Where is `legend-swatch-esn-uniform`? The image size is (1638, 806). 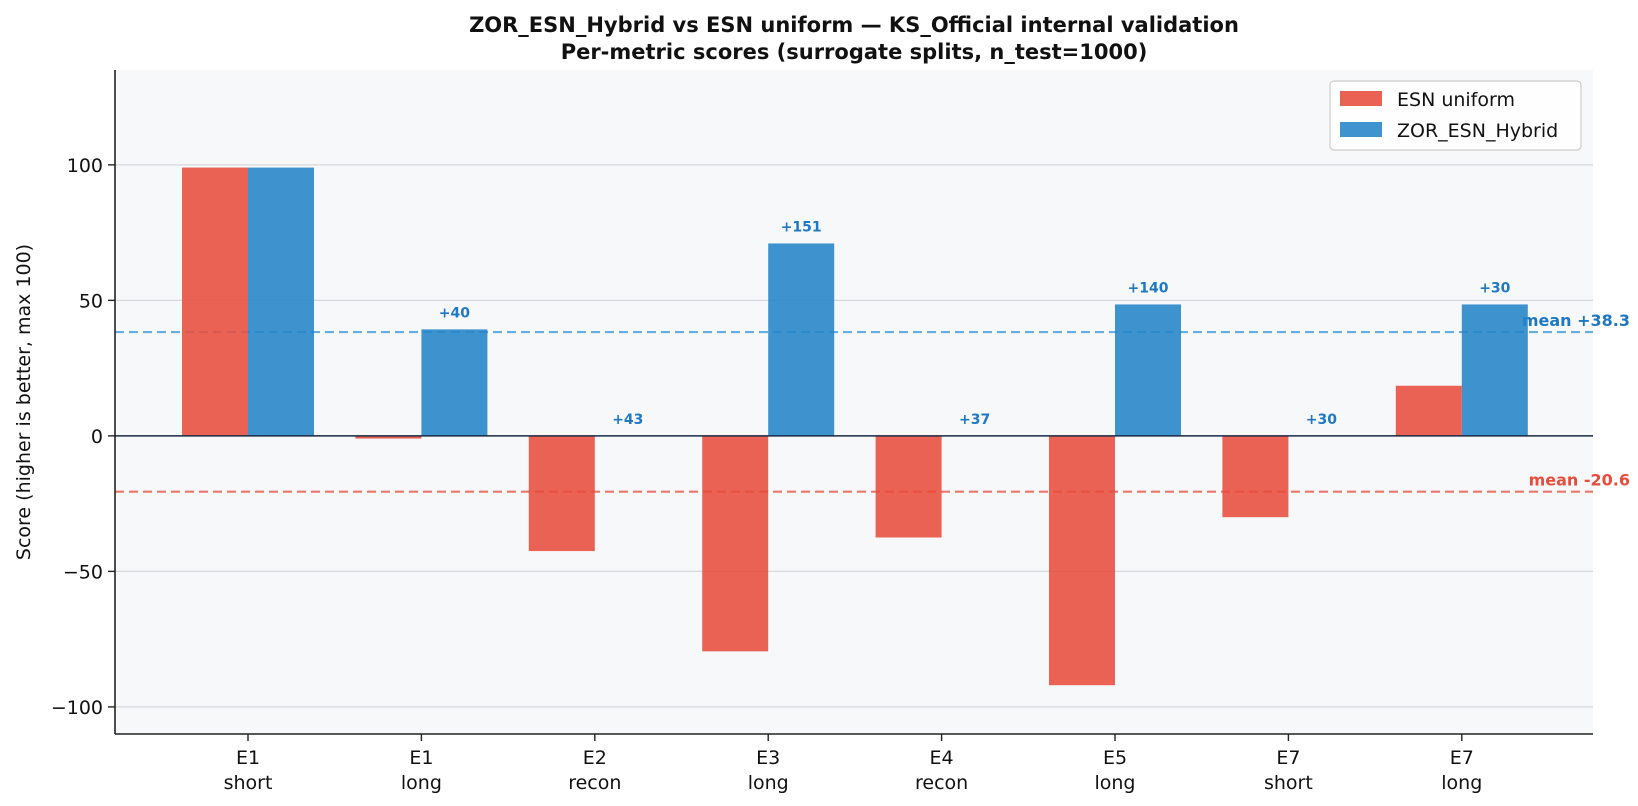
legend-swatch-esn-uniform is located at coordinates (1361, 98).